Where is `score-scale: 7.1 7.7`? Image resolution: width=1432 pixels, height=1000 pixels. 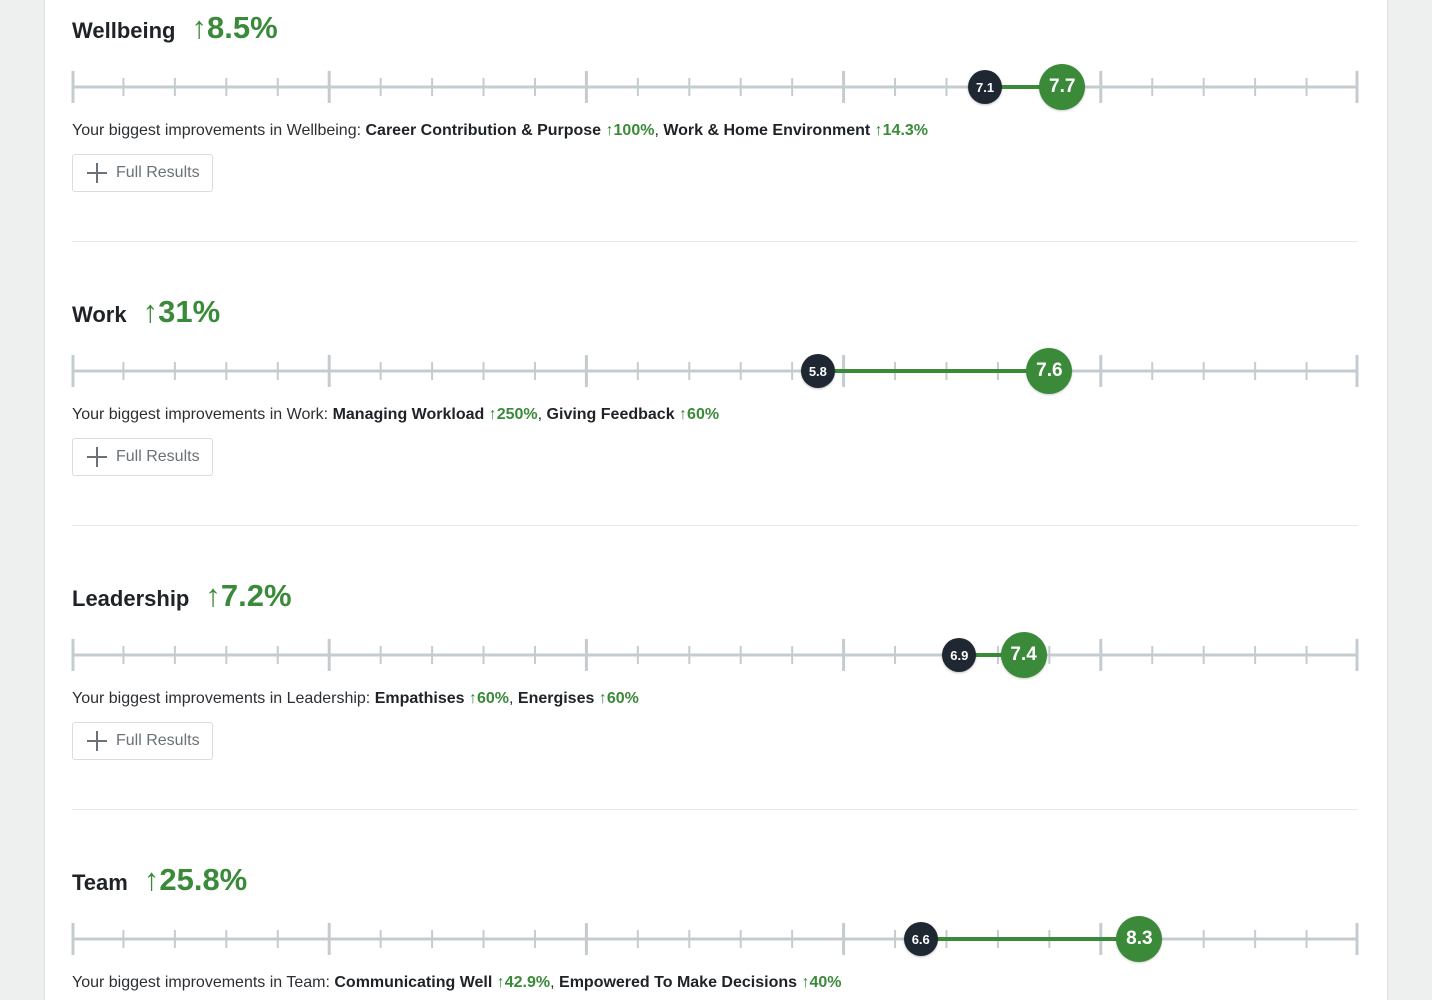 score-scale: 7.1 7.7 is located at coordinates (715, 87).